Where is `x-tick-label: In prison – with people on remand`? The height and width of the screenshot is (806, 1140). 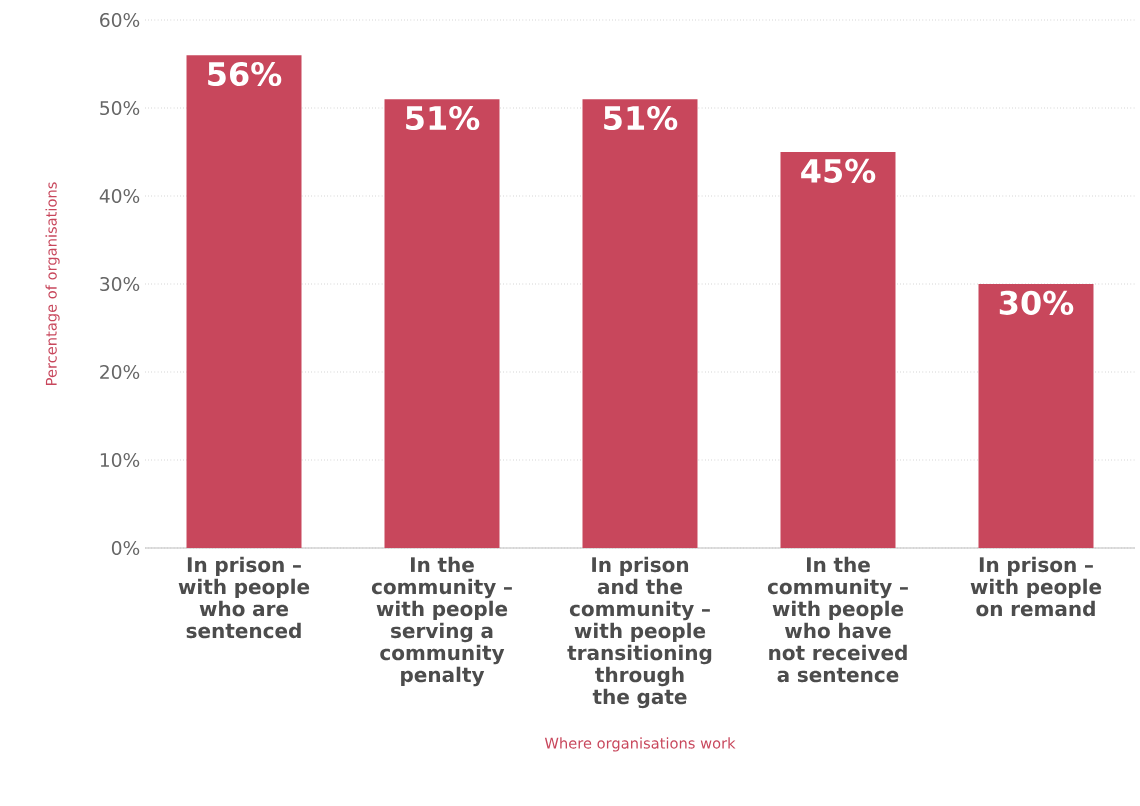 x-tick-label: In prison – with people on remand is located at coordinates (1036, 586).